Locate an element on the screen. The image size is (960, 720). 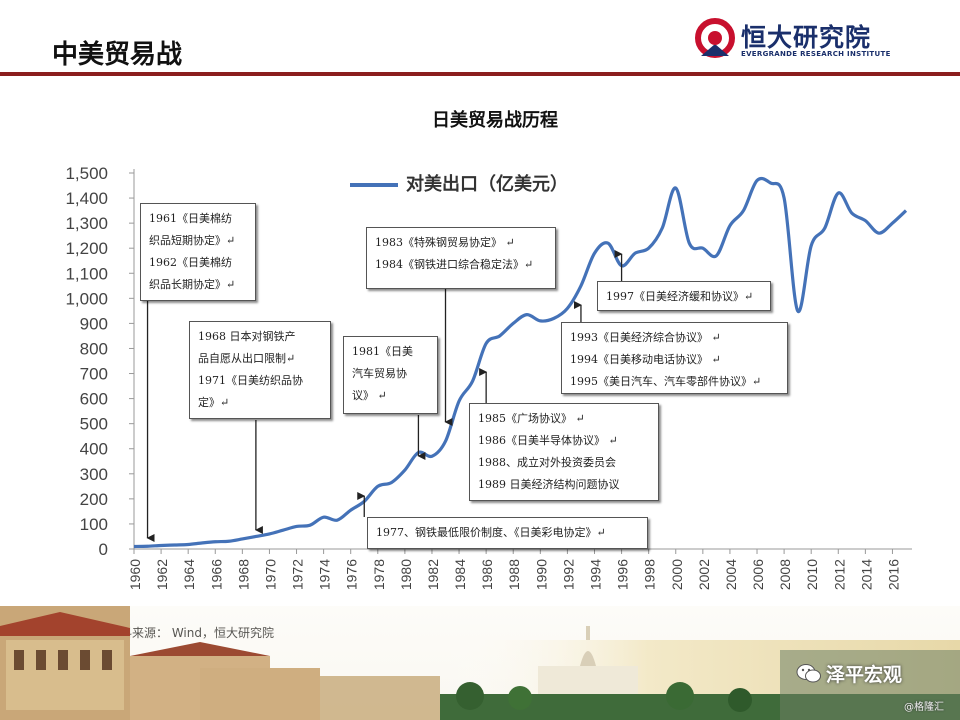
x-tick-label: 1980 is located at coordinates (406, 574).